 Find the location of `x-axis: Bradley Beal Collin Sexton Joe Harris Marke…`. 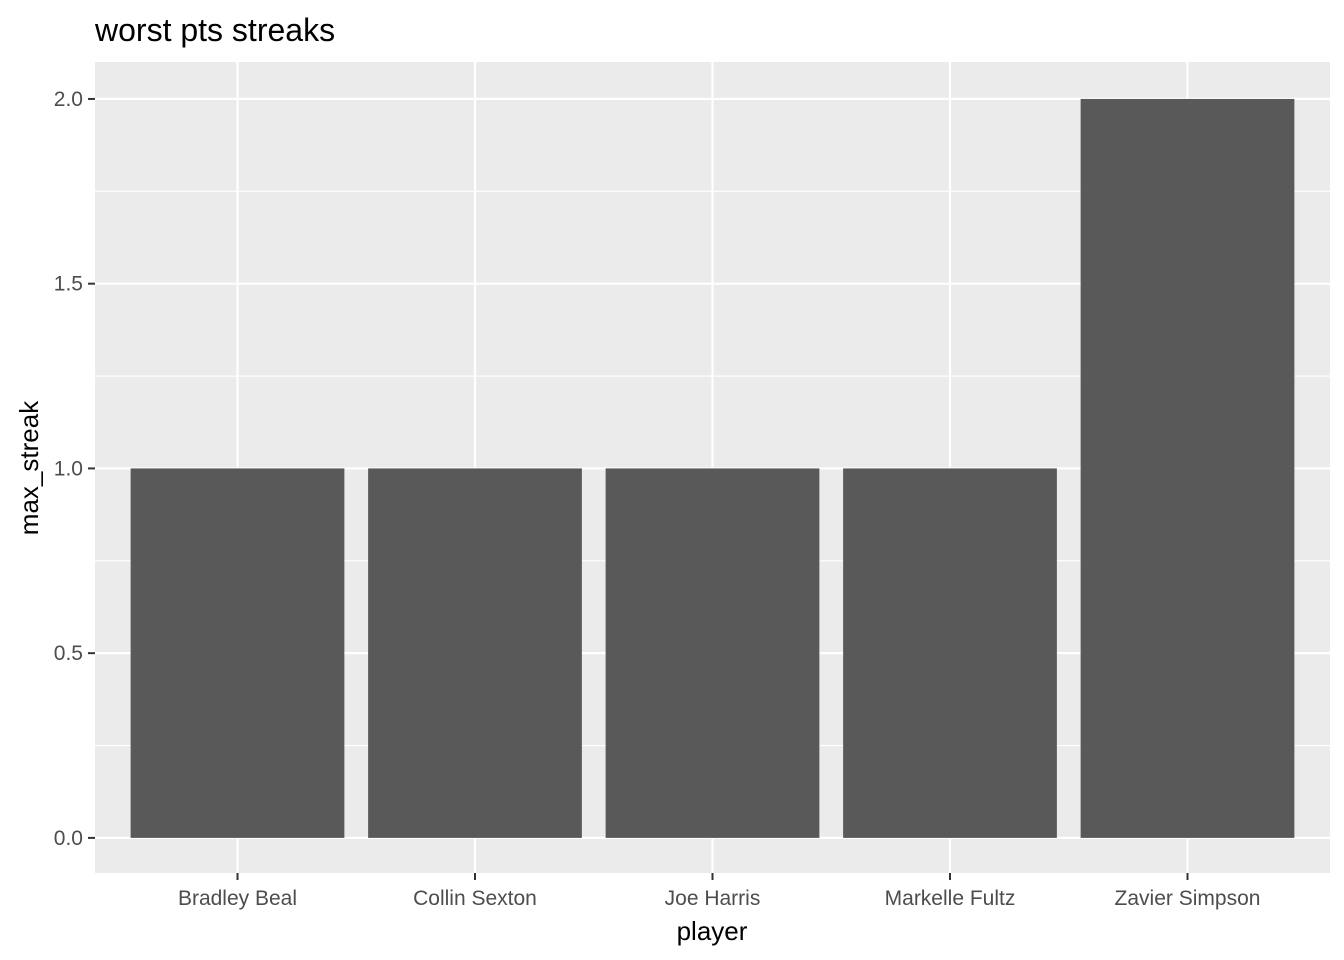

x-axis: Bradley Beal Collin Sexton Joe Harris Marke… is located at coordinates (719, 891).